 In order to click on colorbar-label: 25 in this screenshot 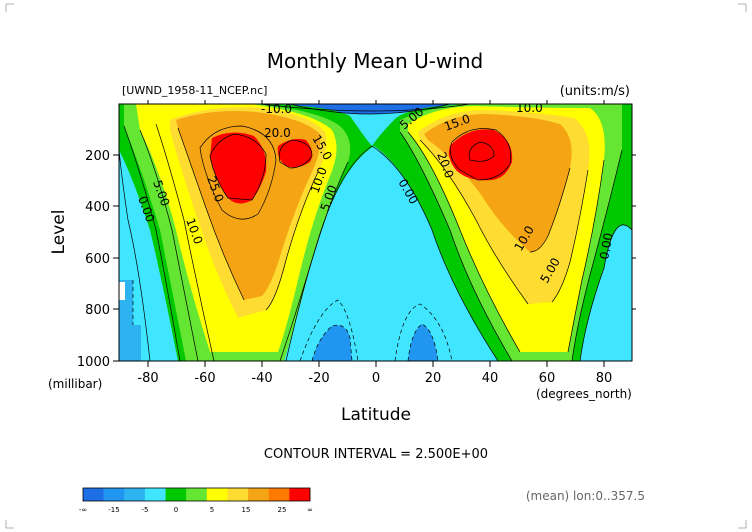, I will do `click(282, 510)`.